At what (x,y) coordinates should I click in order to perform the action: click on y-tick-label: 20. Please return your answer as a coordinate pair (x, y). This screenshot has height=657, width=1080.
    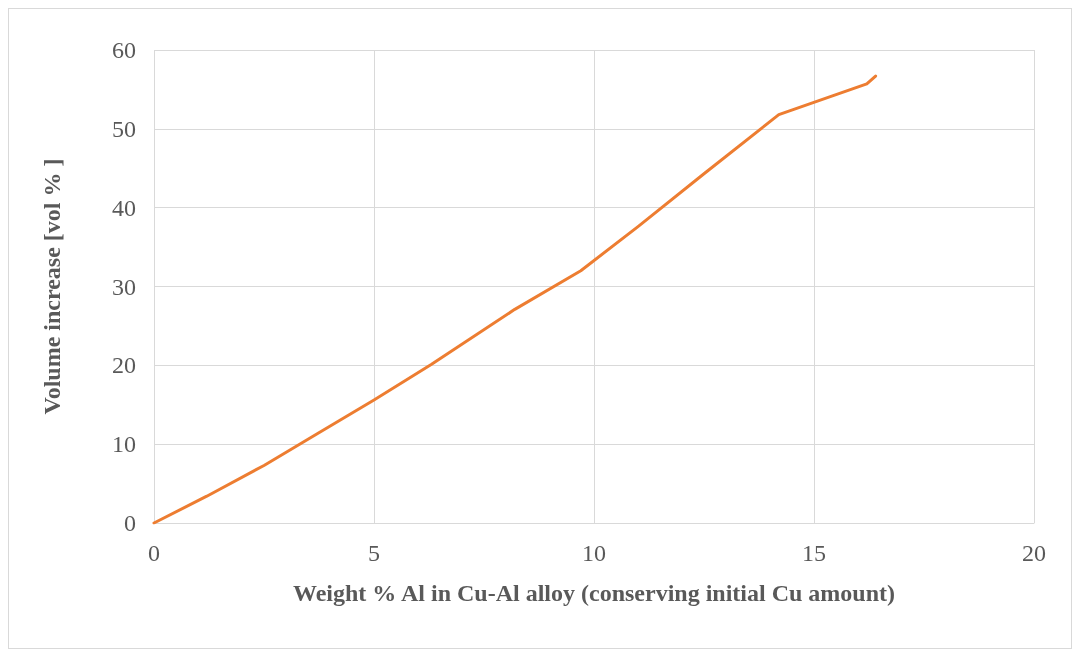
    Looking at the image, I should click on (124, 365).